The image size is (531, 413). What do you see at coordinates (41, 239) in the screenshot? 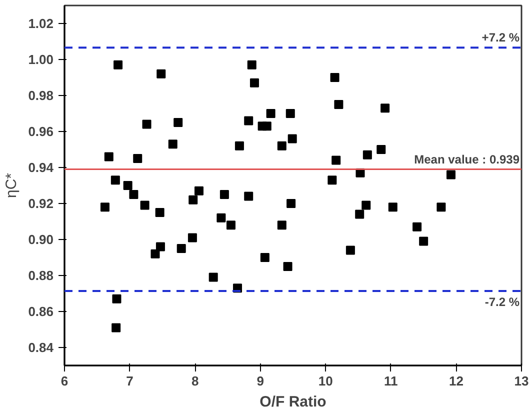
I see `y-tick-label: 0.90` at bounding box center [41, 239].